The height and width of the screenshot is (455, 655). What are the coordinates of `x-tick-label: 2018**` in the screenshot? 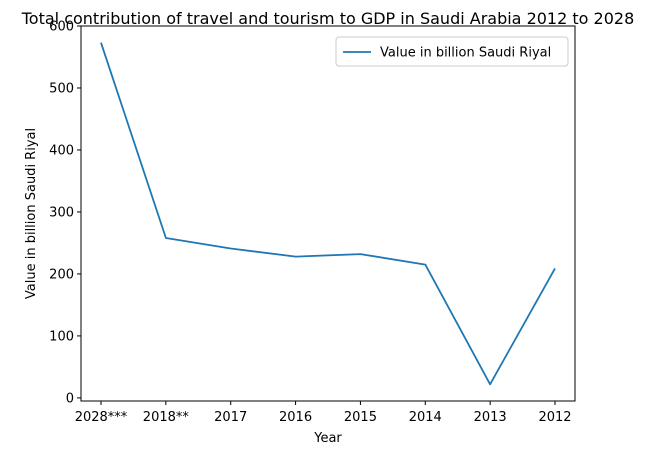 It's located at (166, 417).